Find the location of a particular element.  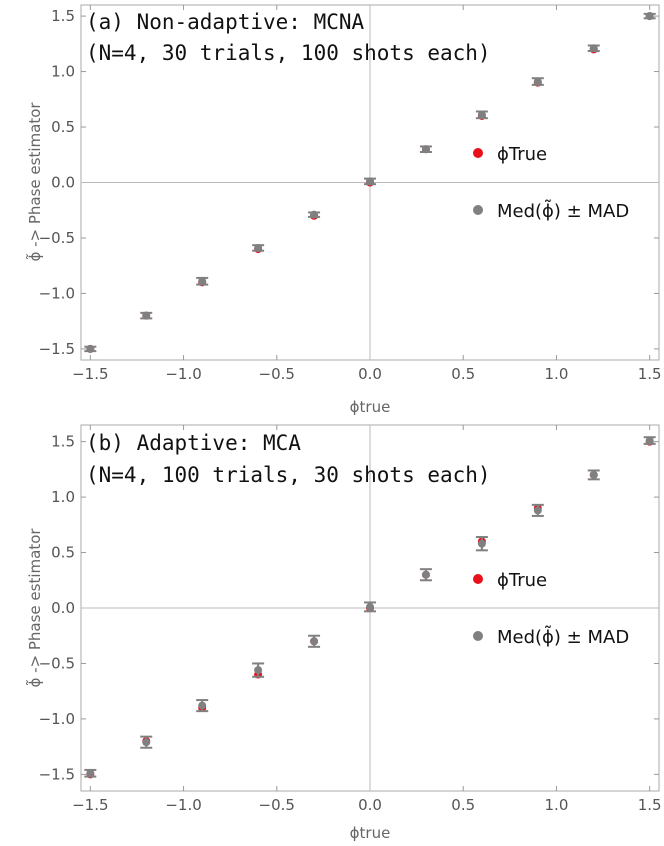

x-tick-label-a-0: −1.5 is located at coordinates (90, 374).